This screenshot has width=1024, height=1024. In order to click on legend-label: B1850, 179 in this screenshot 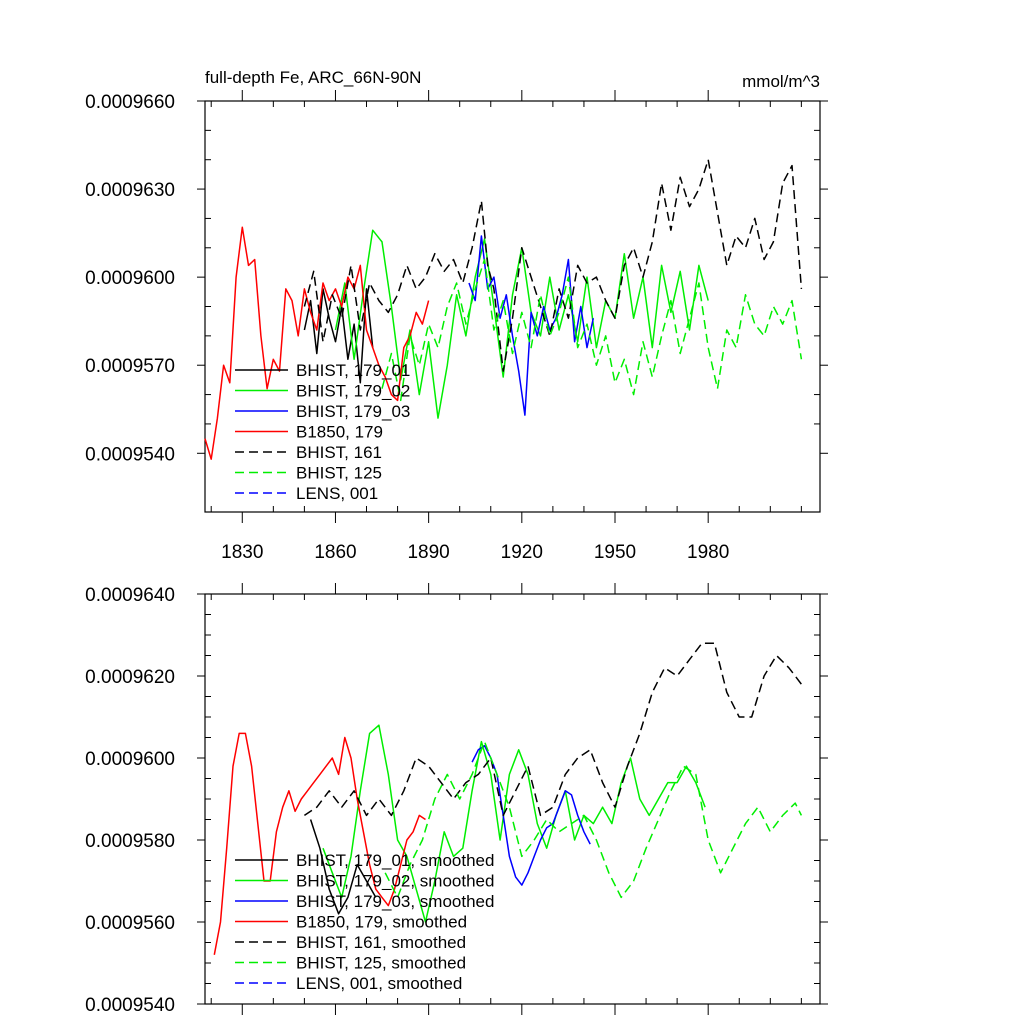, I will do `click(339, 432)`.